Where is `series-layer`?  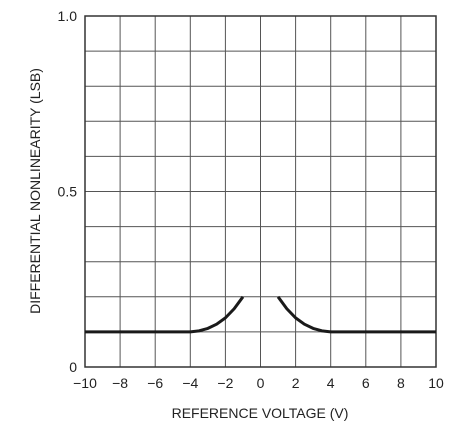
series-layer is located at coordinates (260, 314).